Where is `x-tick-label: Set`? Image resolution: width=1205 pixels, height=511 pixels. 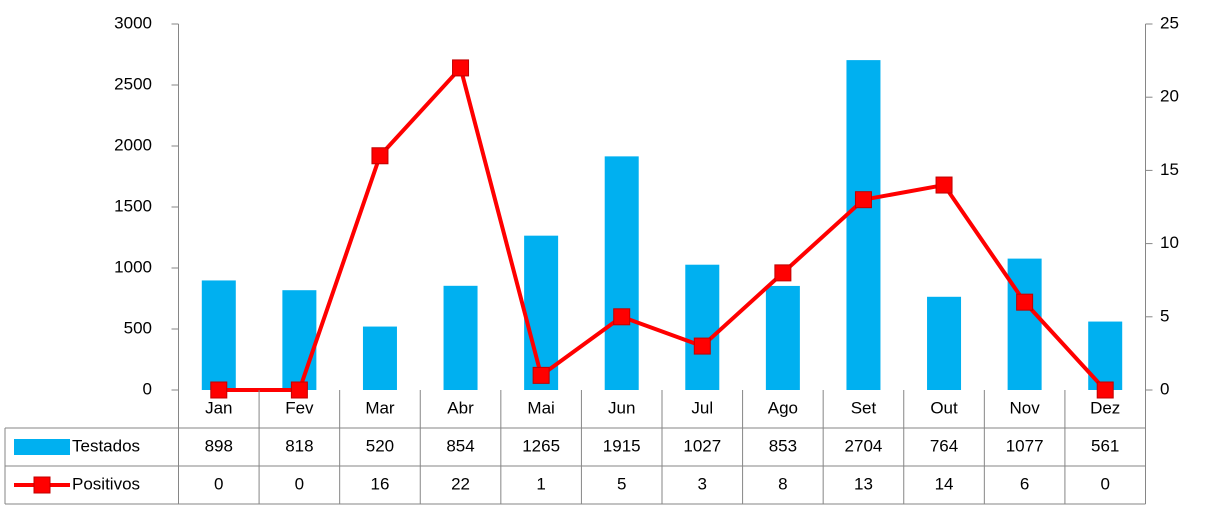
x-tick-label: Set is located at coordinates (864, 407).